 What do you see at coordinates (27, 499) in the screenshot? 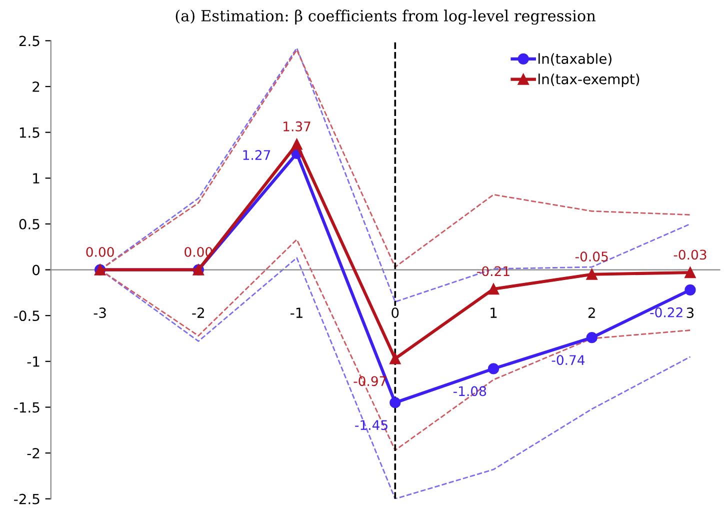
I see `y-tick-label: -2.5` at bounding box center [27, 499].